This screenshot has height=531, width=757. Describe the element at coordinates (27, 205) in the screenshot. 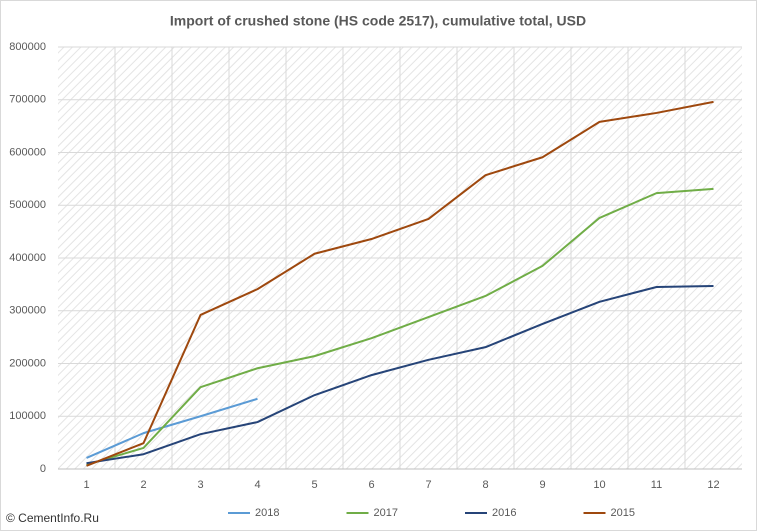

I see `y-tick-label: 500000` at that location.